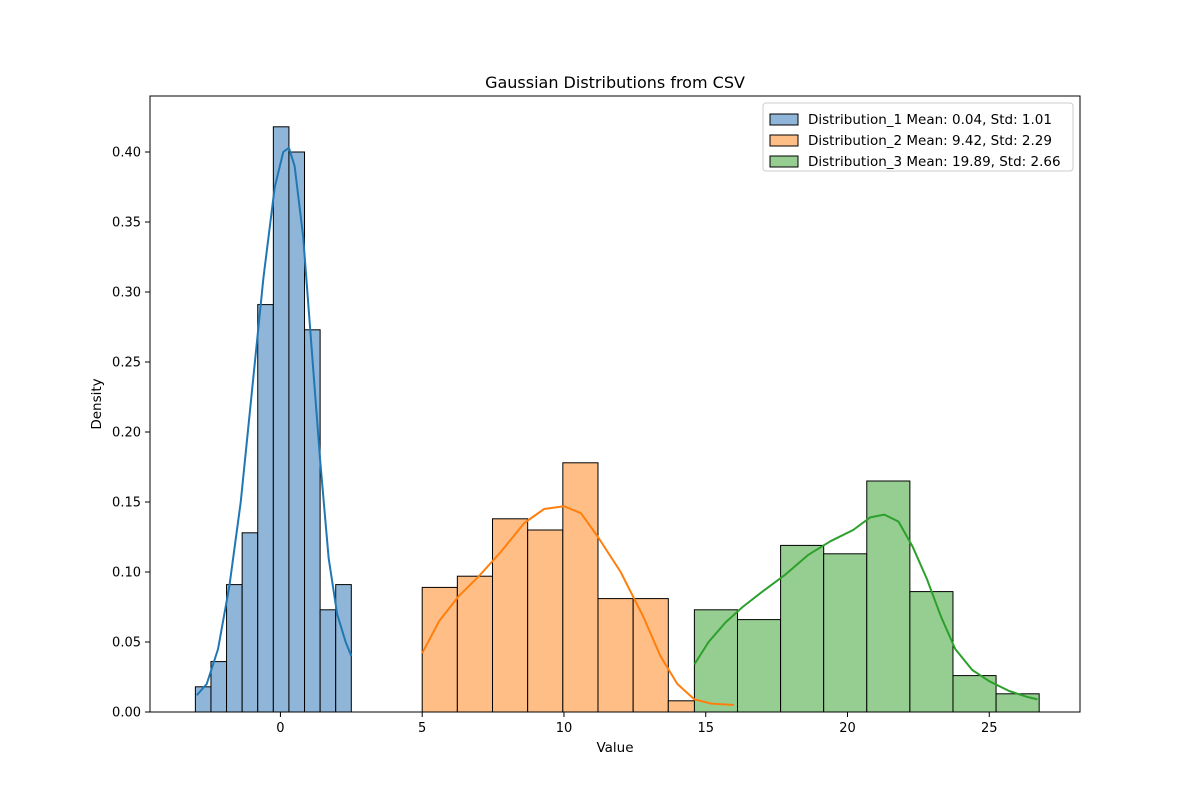 The width and height of the screenshot is (1200, 800). Describe the element at coordinates (126, 643) in the screenshot. I see `y-tick-label: 0.05` at that location.